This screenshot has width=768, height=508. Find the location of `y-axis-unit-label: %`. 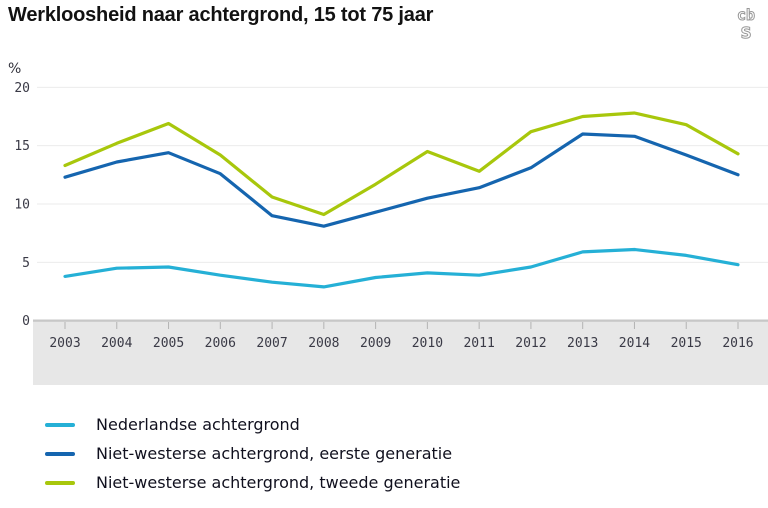

y-axis-unit-label: % is located at coordinates (14, 69).